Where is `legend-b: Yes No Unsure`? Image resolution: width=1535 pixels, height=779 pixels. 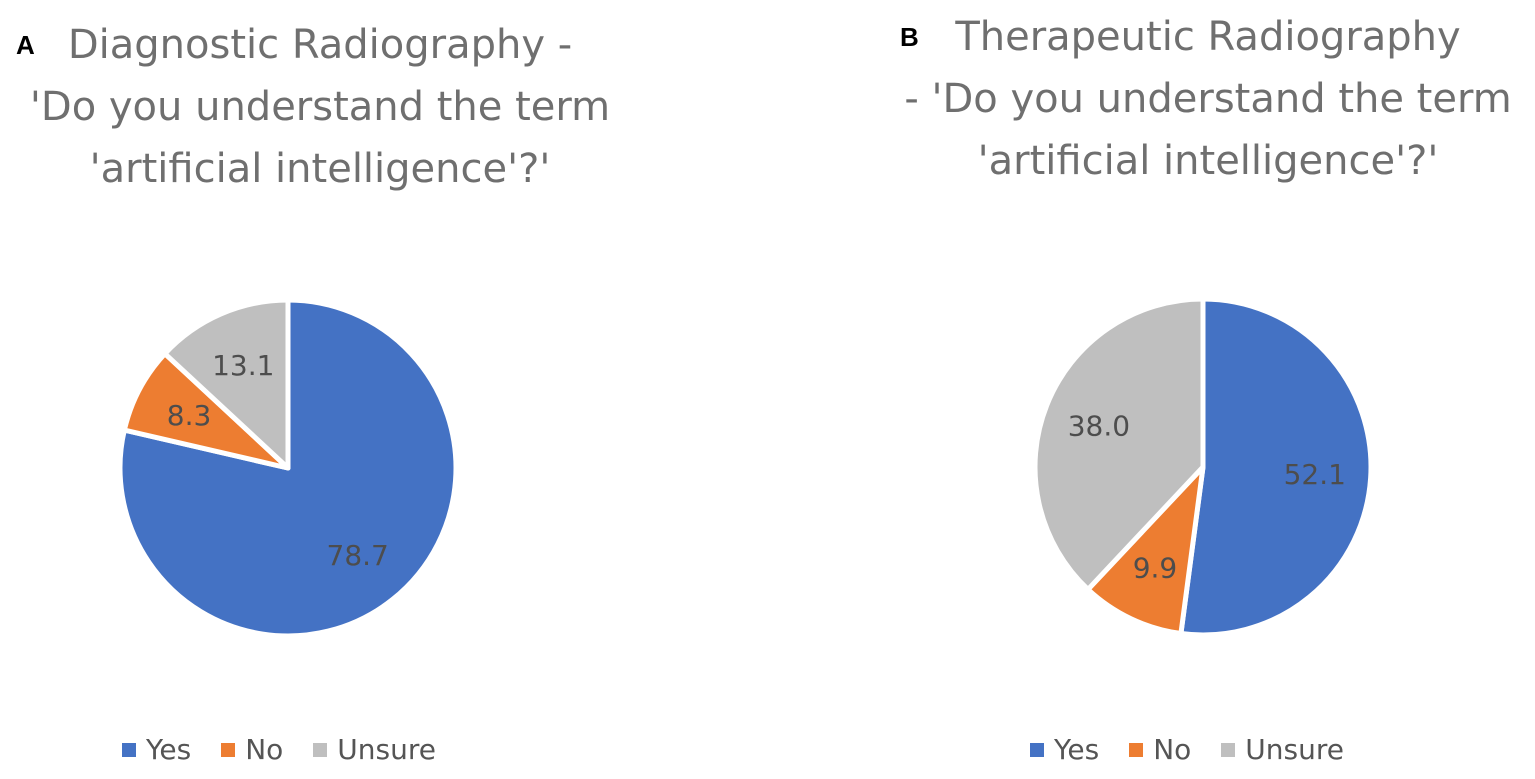 legend-b: Yes No Unsure is located at coordinates (1187, 749).